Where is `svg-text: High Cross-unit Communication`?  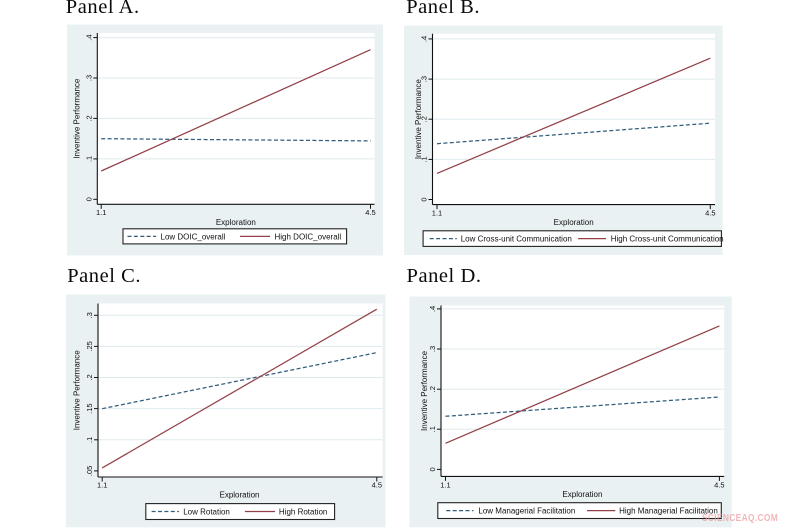 svg-text: High Cross-unit Communication is located at coordinates (667, 239).